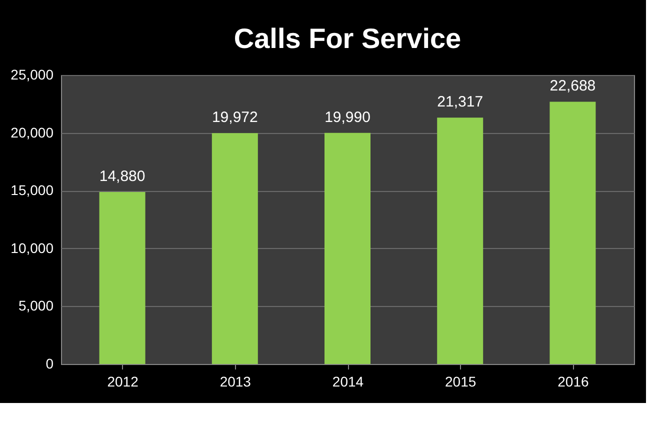  I want to click on x-tick-label: 2014, so click(348, 382).